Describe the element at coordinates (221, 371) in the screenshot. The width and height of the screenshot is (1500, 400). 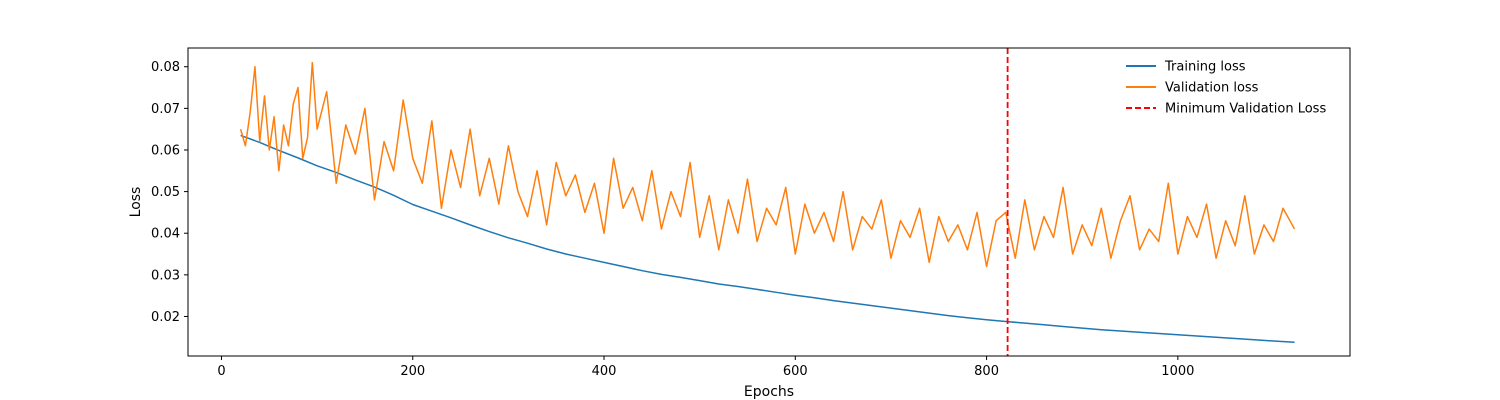
I see `x-tick-label: 0` at that location.